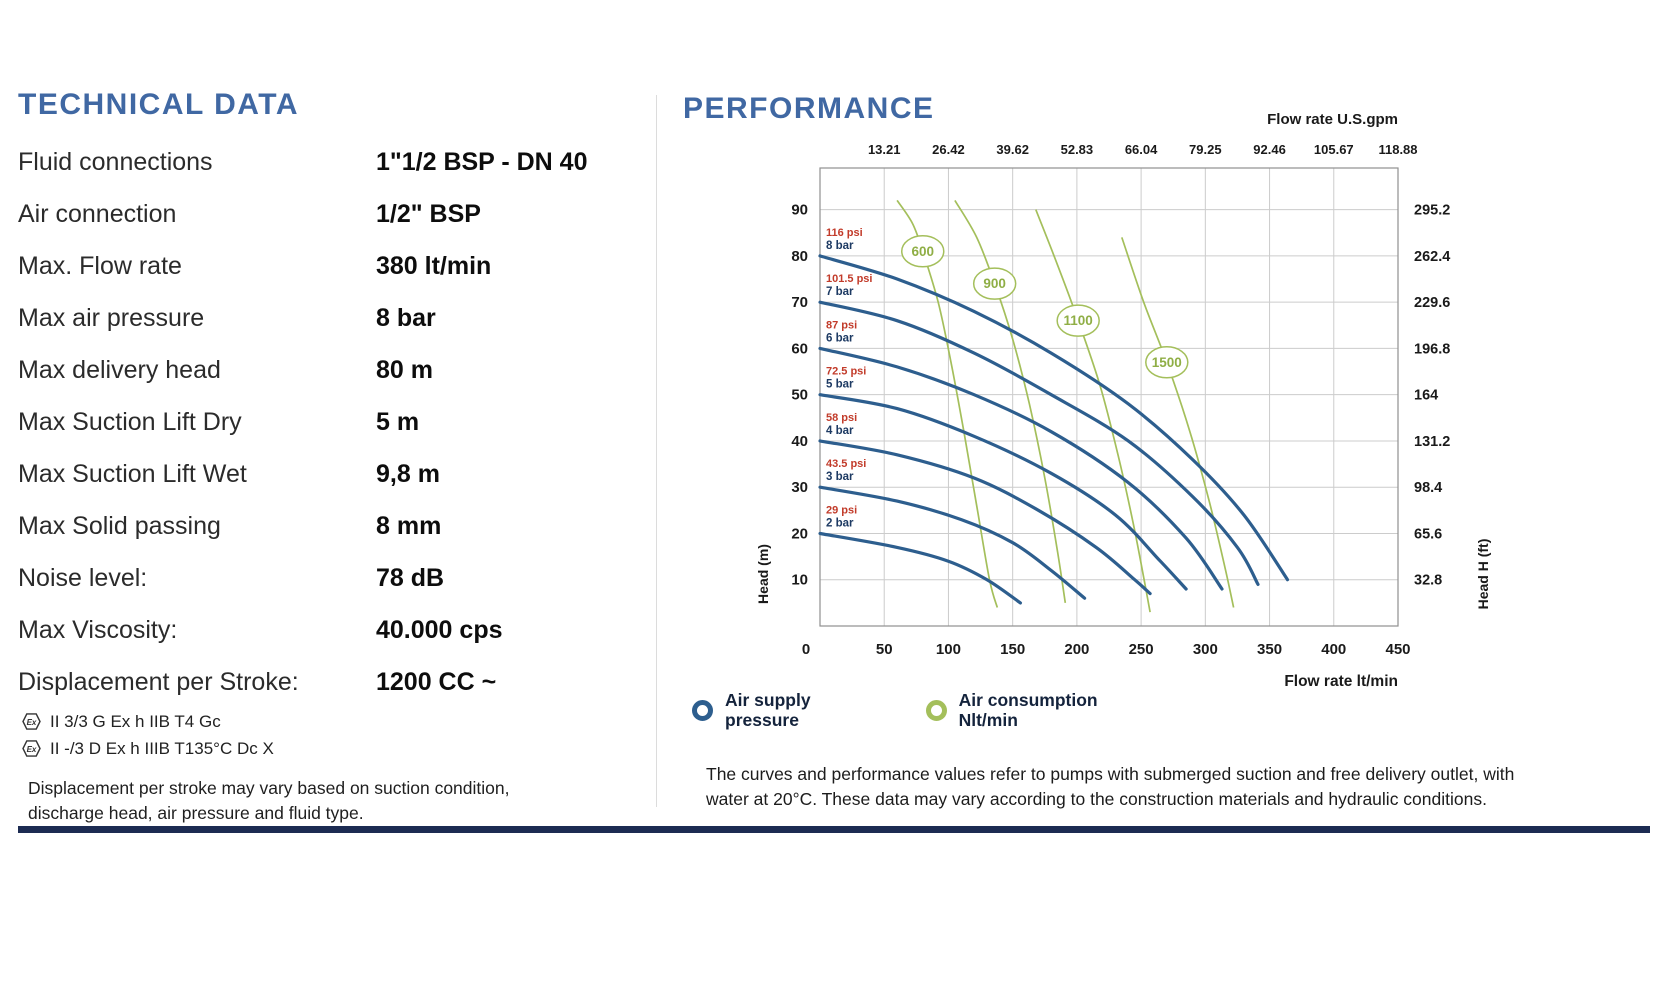 The height and width of the screenshot is (1000, 1666). Describe the element at coordinates (1426, 396) in the screenshot. I see `svg-text: 164` at that location.